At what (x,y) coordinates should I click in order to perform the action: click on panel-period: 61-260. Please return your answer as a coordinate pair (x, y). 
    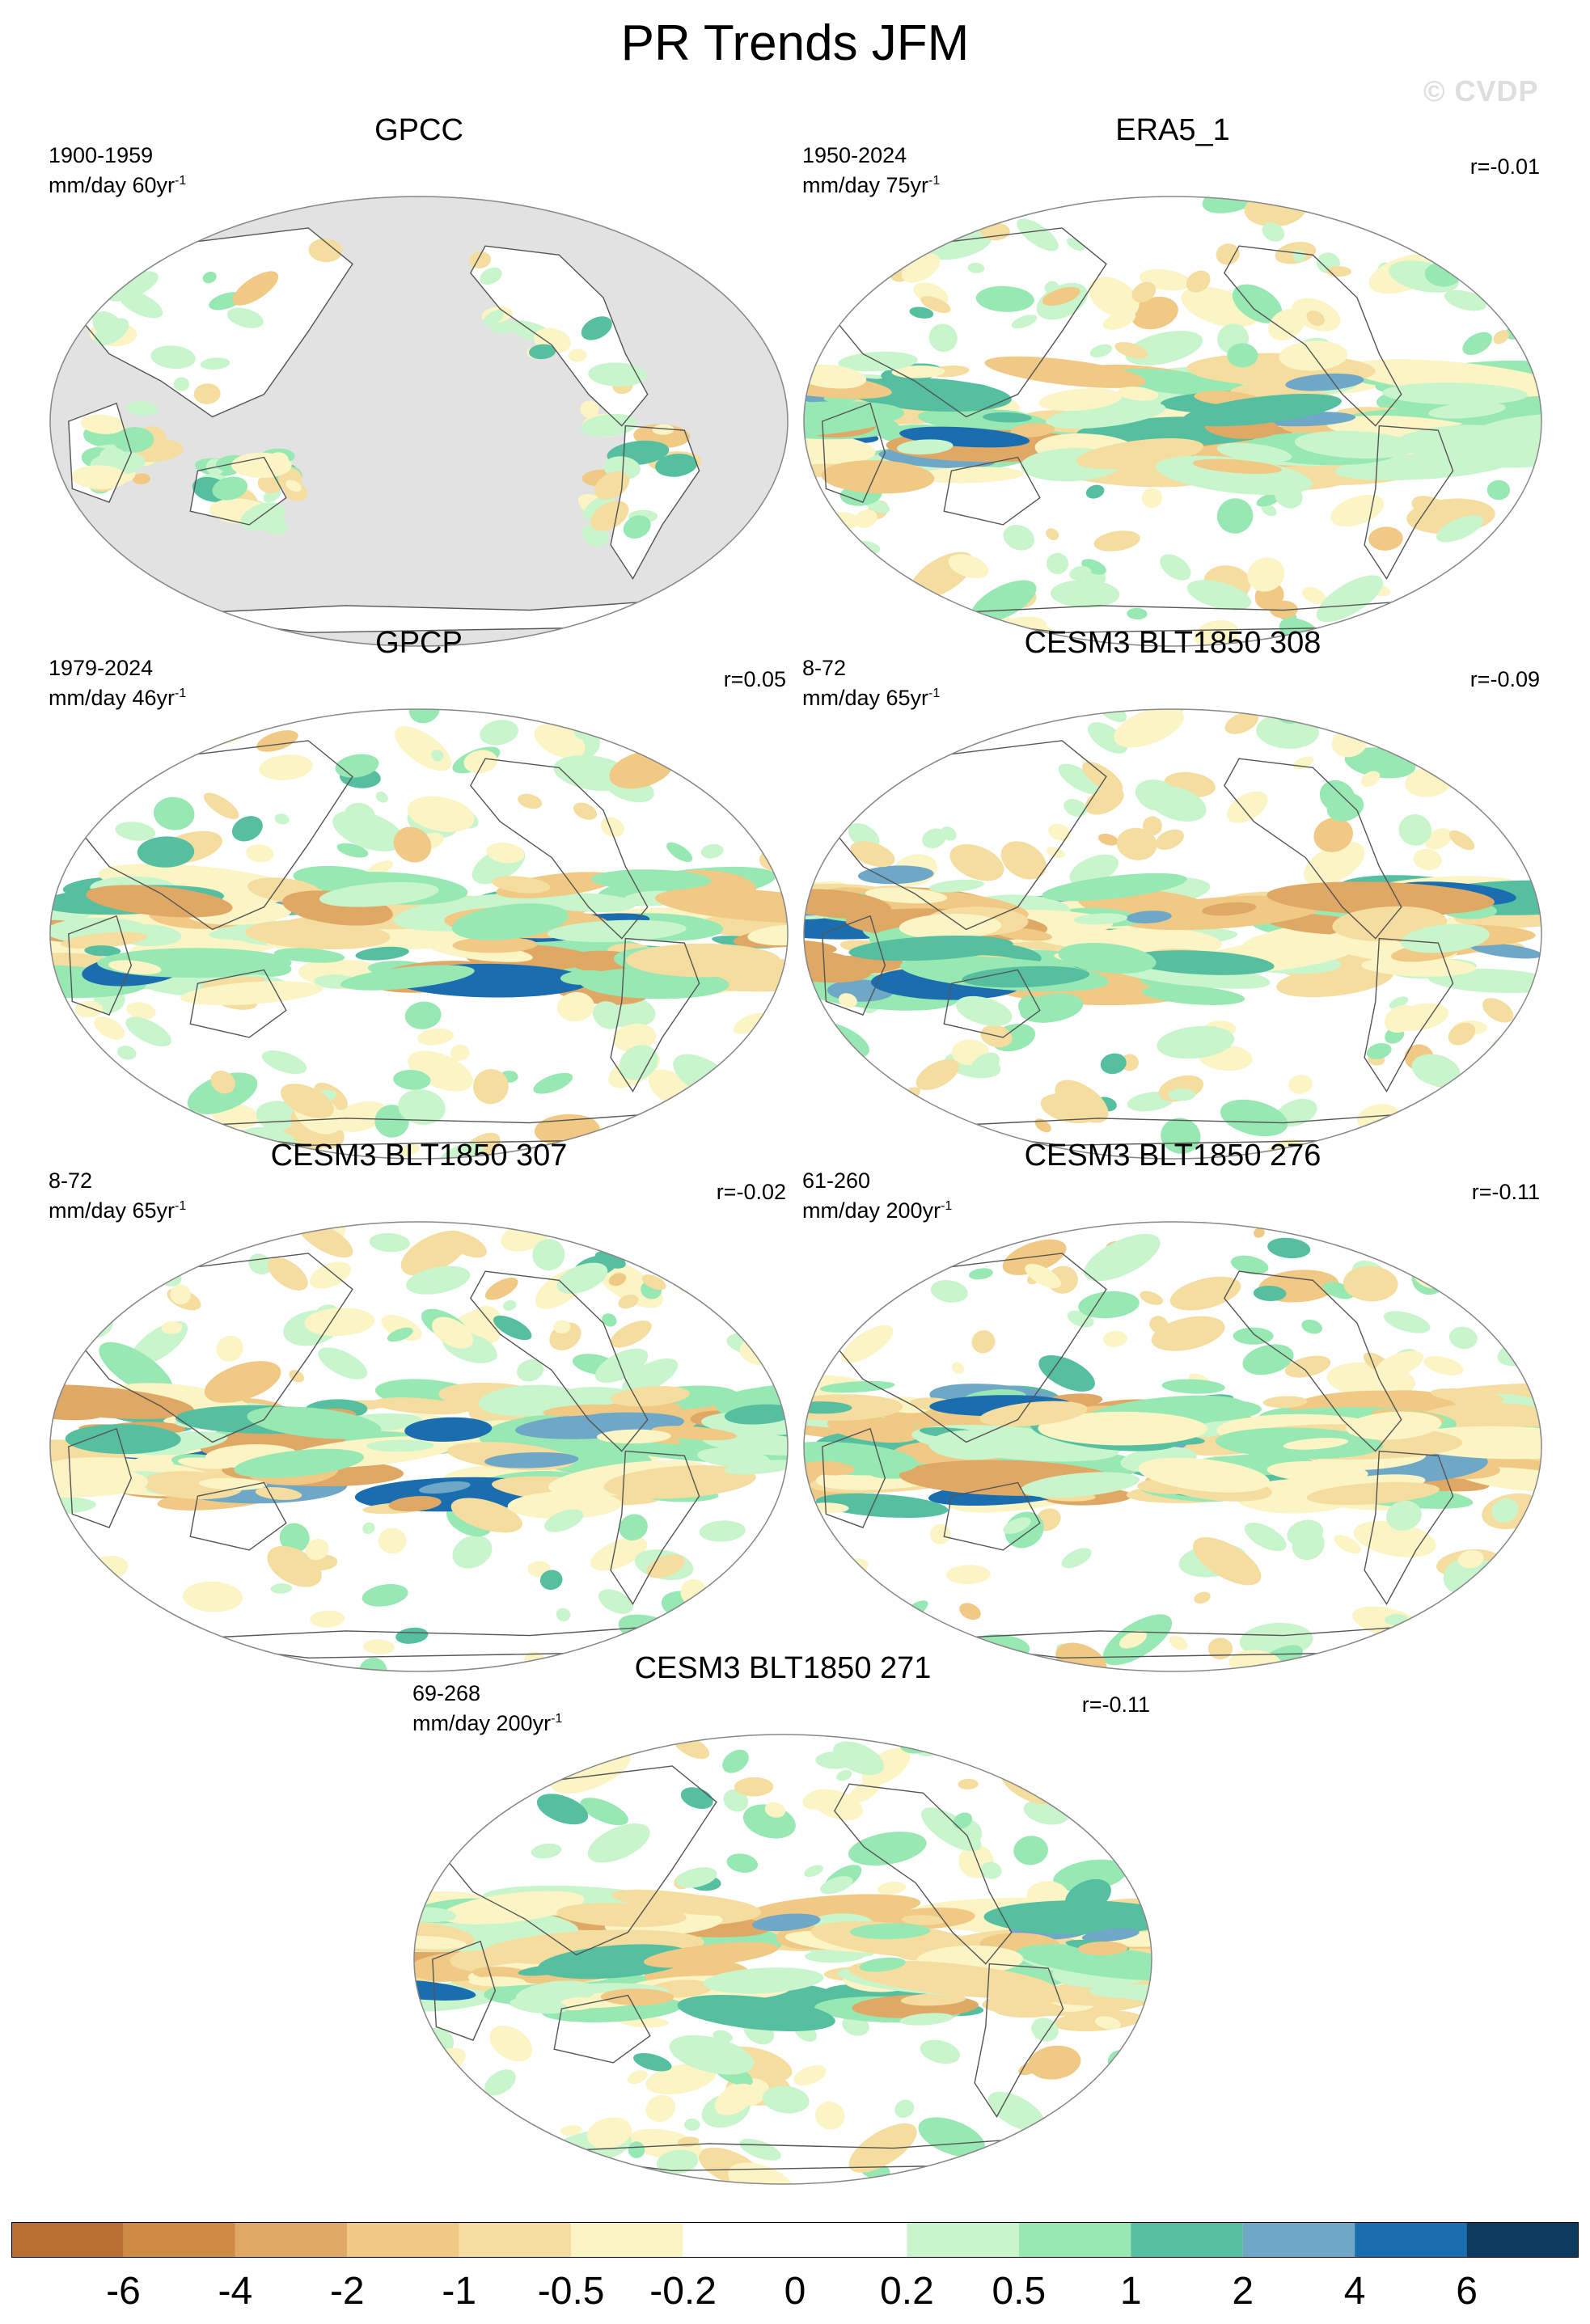
    Looking at the image, I should click on (837, 1180).